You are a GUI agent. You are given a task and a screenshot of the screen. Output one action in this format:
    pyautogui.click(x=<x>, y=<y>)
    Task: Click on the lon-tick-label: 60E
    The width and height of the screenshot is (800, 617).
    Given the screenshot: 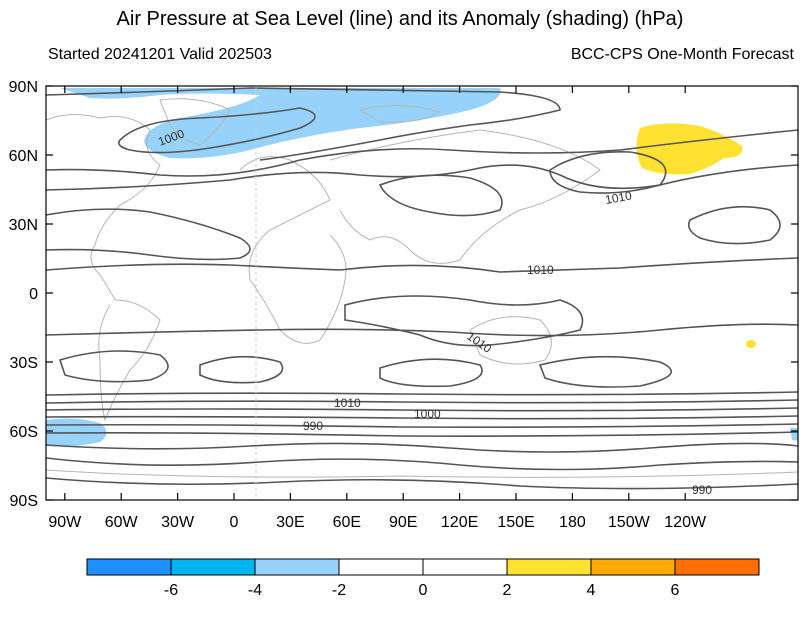 What is the action you would take?
    pyautogui.click(x=347, y=522)
    